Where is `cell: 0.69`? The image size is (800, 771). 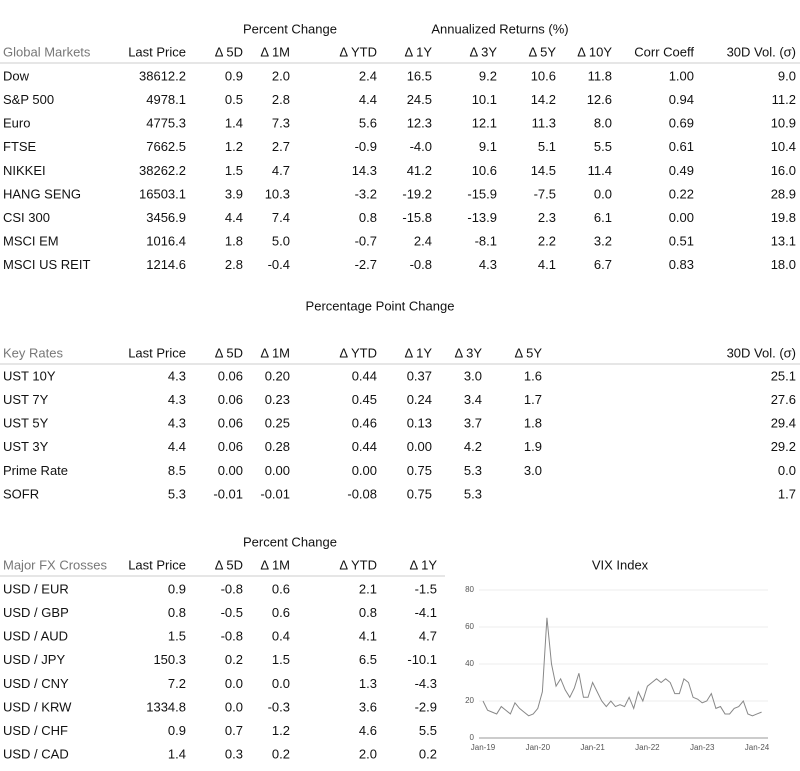 cell: 0.69 is located at coordinates (681, 123).